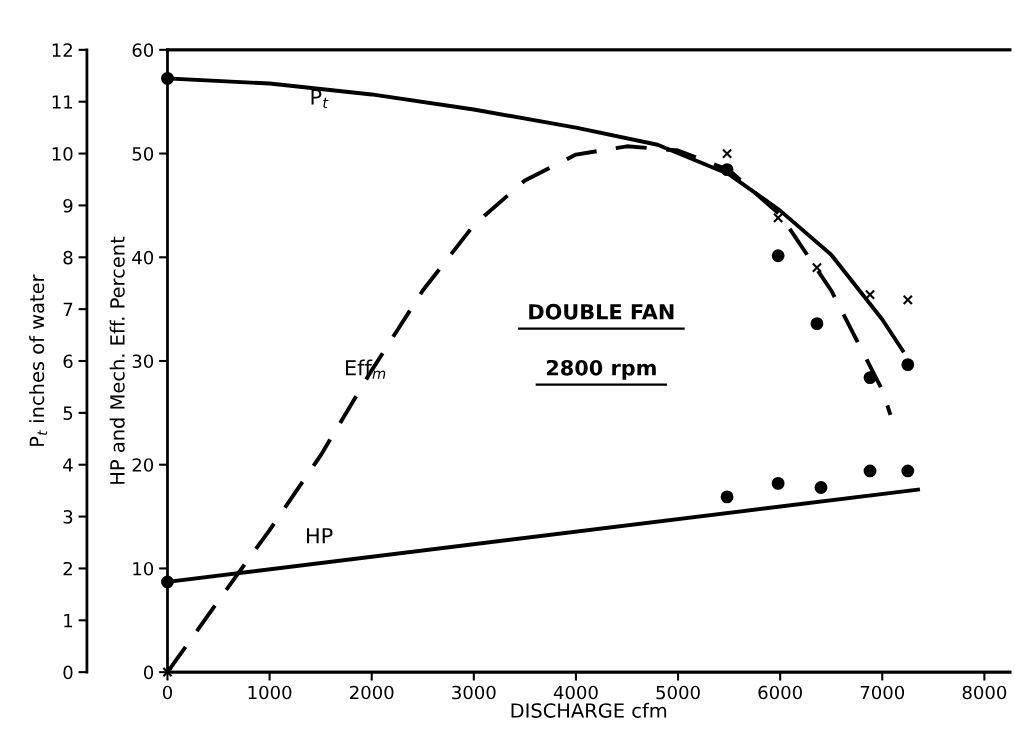 This screenshot has width=1015, height=733. I want to click on x-tick-label: 1000, so click(270, 692).